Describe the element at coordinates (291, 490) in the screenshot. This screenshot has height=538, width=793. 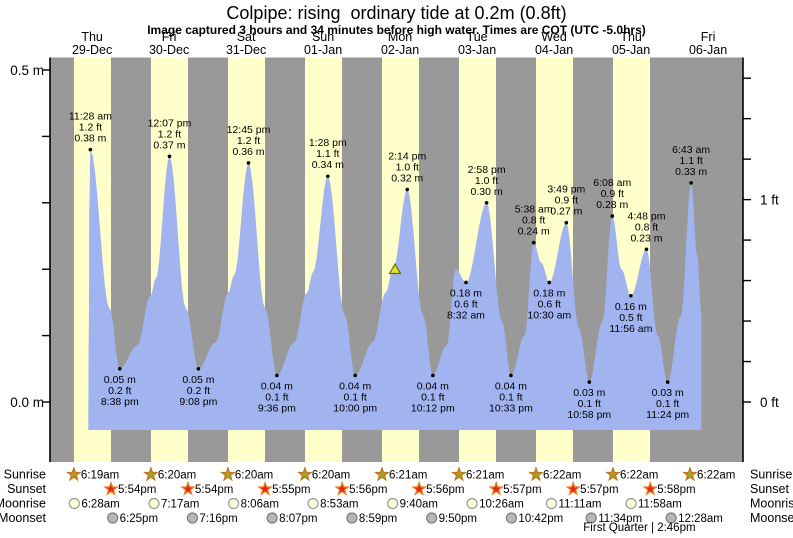
I see `sunset-time-label: 5:55pm` at that location.